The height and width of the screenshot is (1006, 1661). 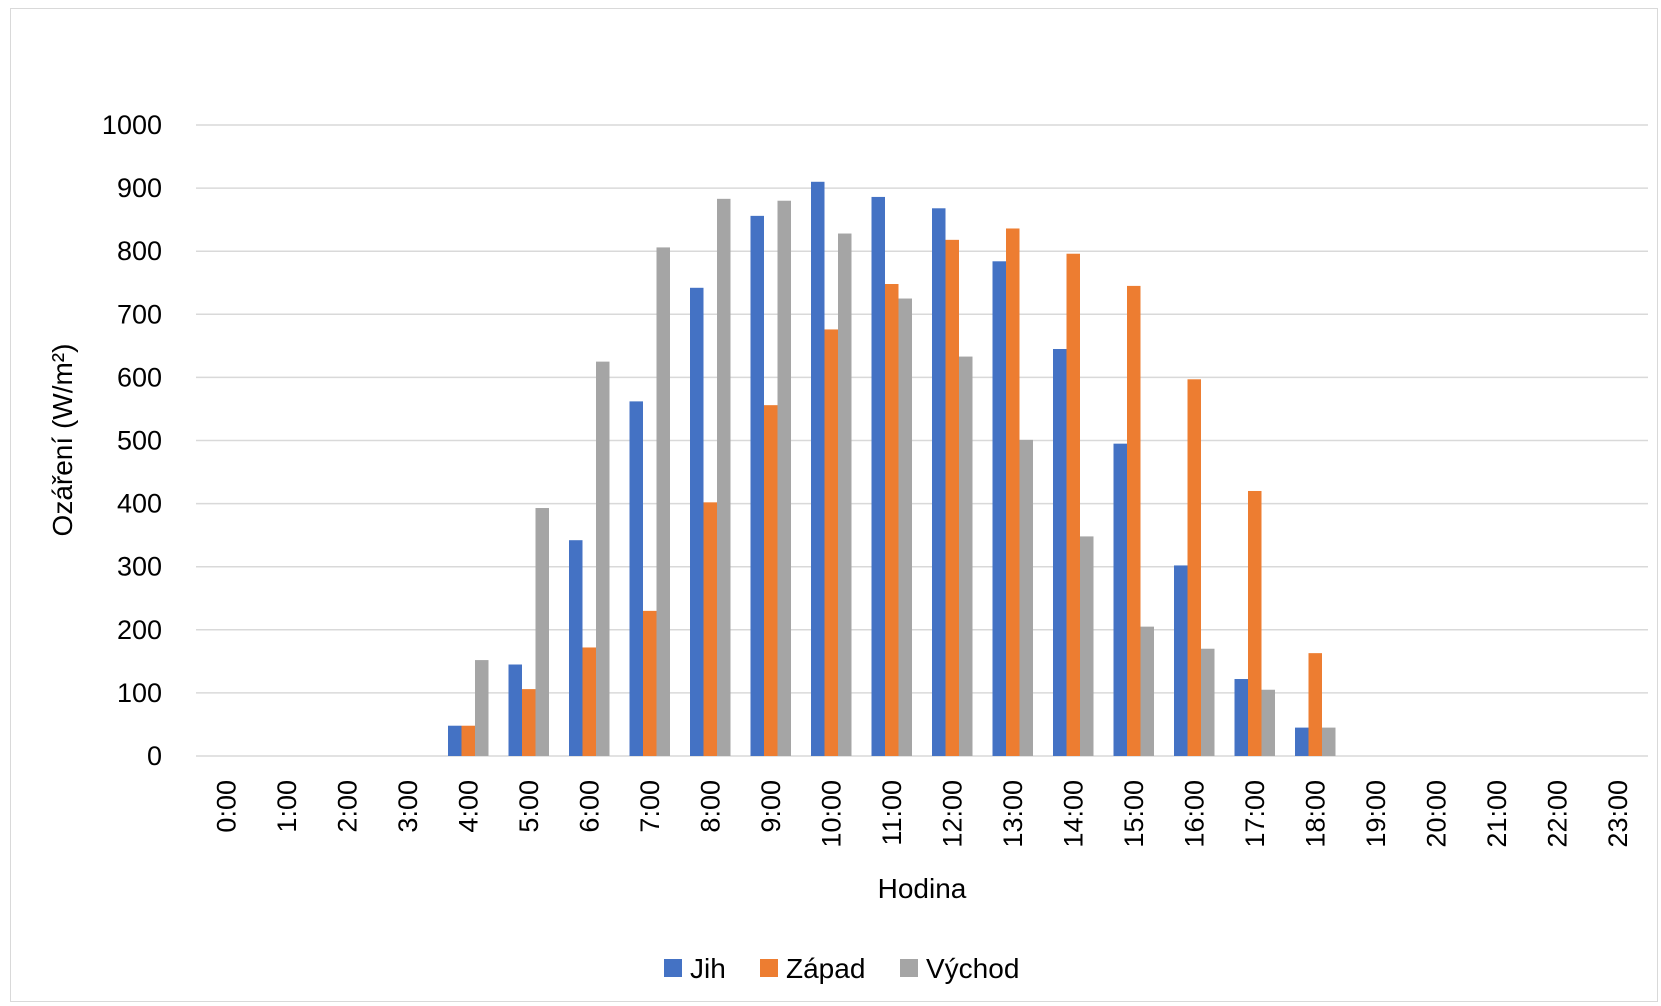 What do you see at coordinates (1134, 814) in the screenshot?
I see `x-tick-label: 15:00` at bounding box center [1134, 814].